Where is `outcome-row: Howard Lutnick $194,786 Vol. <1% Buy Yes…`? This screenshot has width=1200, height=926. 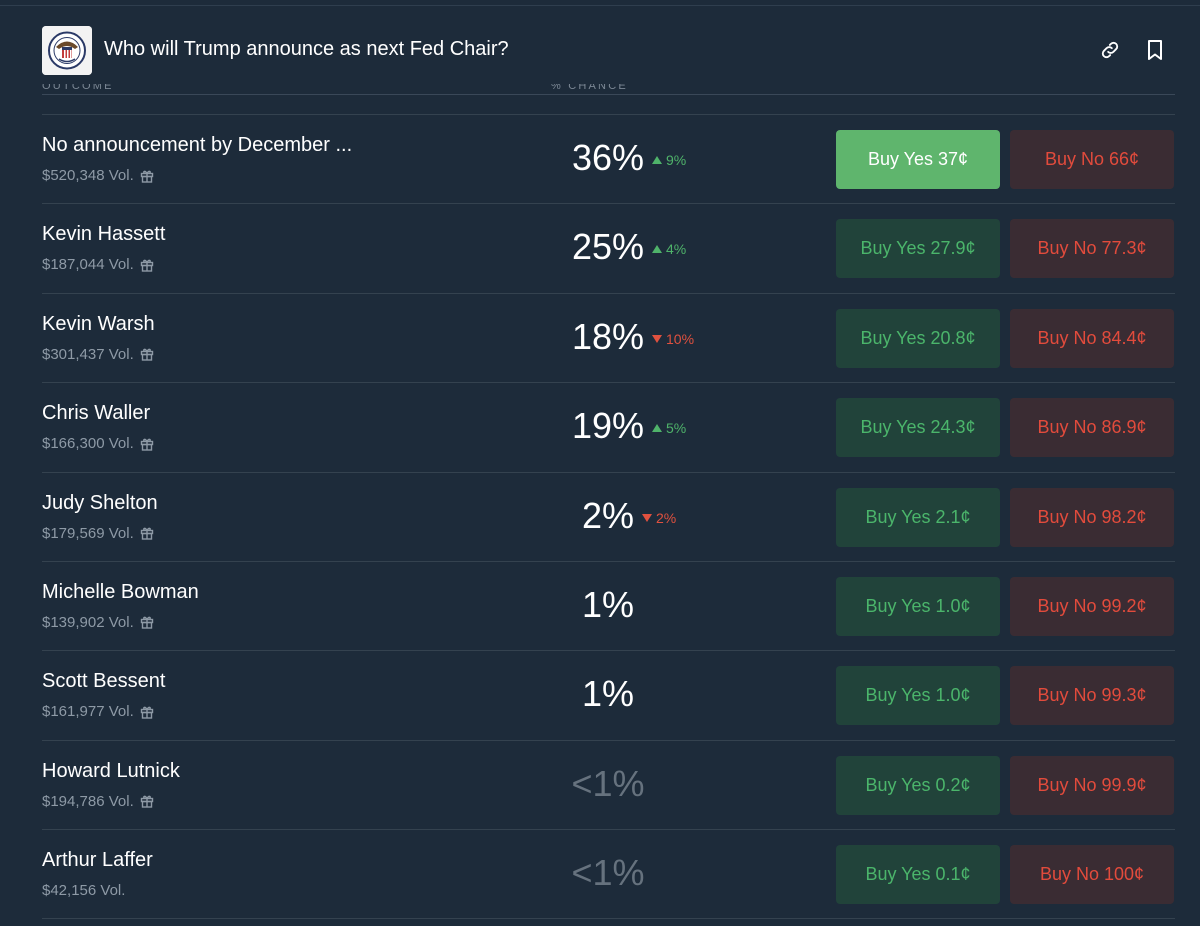 outcome-row: Howard Lutnick $194,786 Vol. <1% Buy Yes… is located at coordinates (608, 784).